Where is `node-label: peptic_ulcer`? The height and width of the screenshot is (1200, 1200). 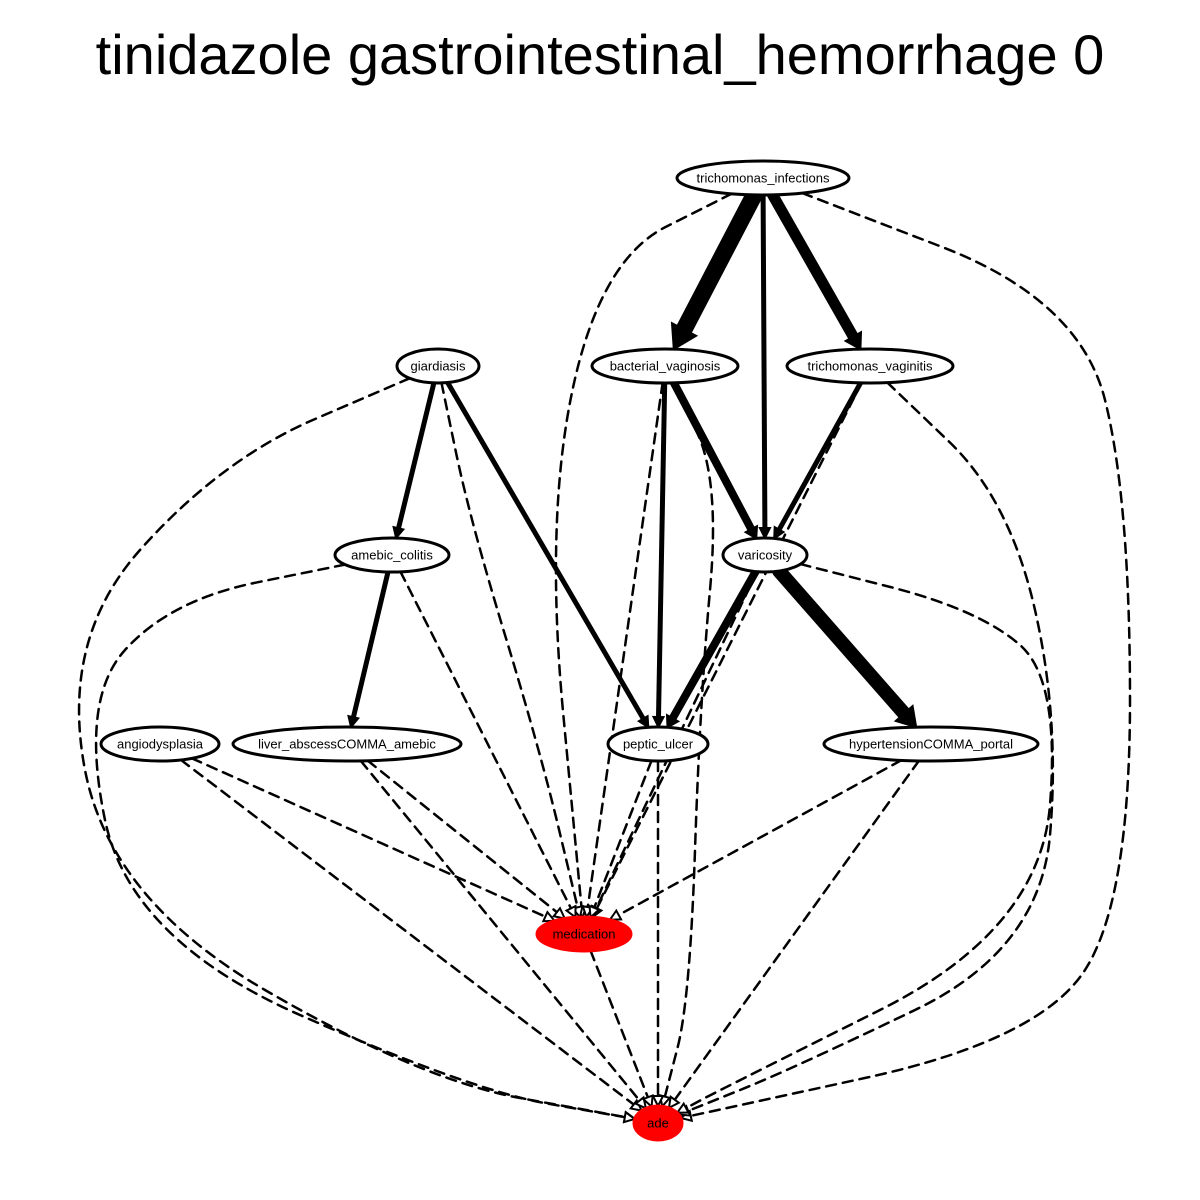 node-label: peptic_ulcer is located at coordinates (658, 744).